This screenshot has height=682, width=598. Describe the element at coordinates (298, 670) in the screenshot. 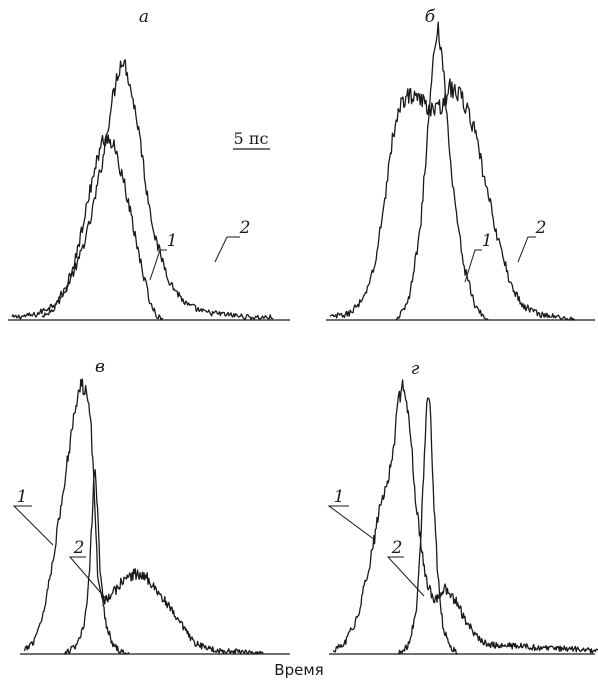

I see `x-axis-label: Время` at that location.